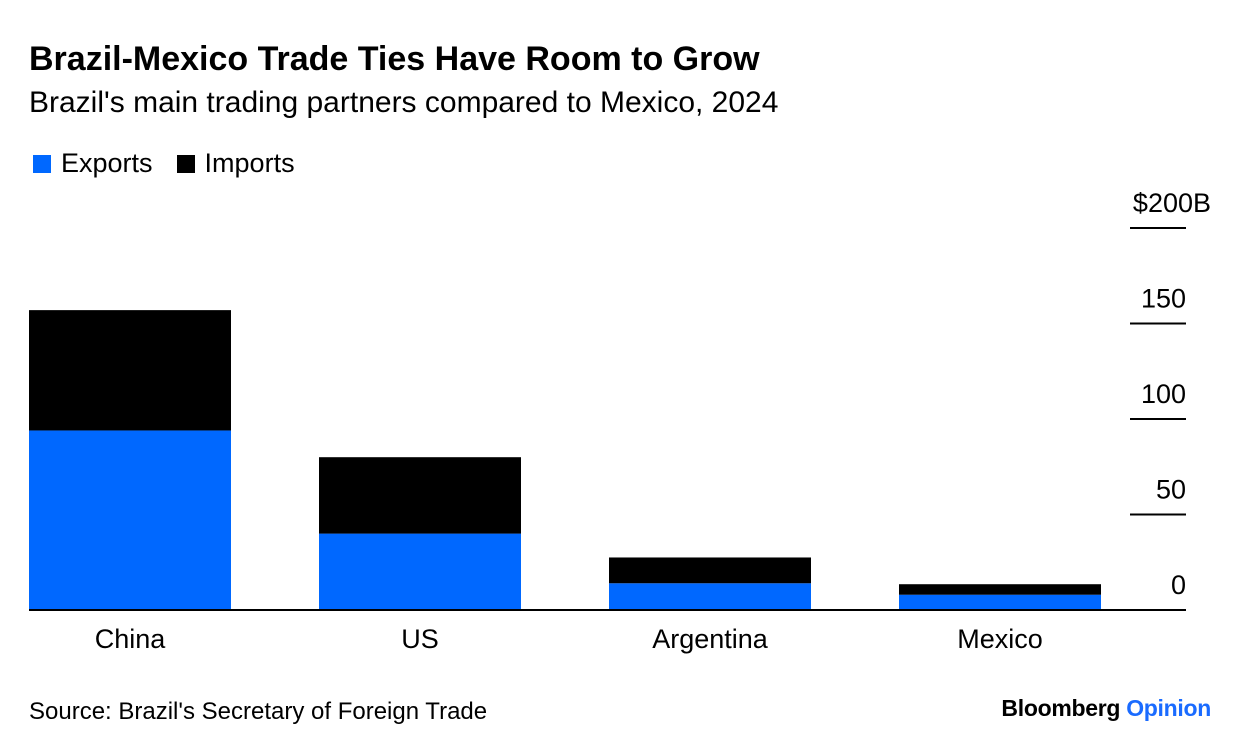 Image resolution: width=1240 pixels, height=754 pixels. I want to click on bar-exports-mexico, so click(1000, 602).